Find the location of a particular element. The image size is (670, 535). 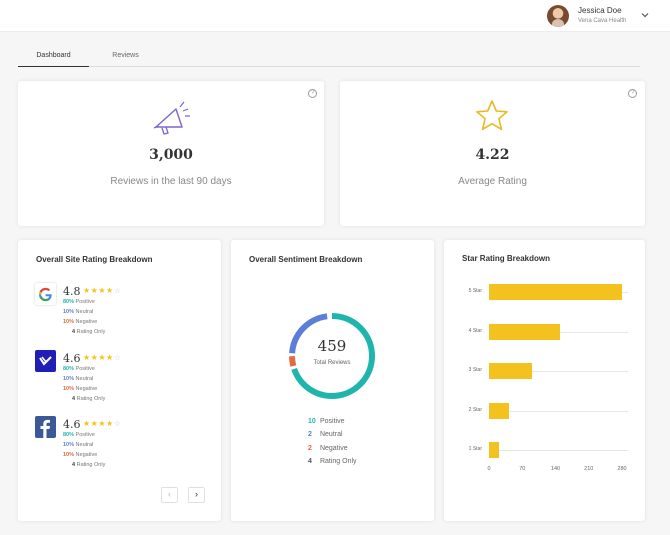

reviews-summary-card: ? 3,000 Reviews in the last 90 days is located at coordinates (171, 153).